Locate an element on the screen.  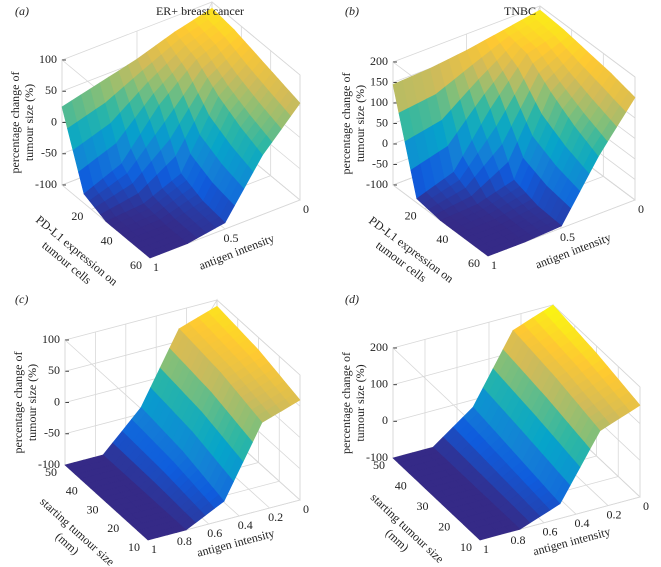
panel-label: (c) is located at coordinates (21, 299).